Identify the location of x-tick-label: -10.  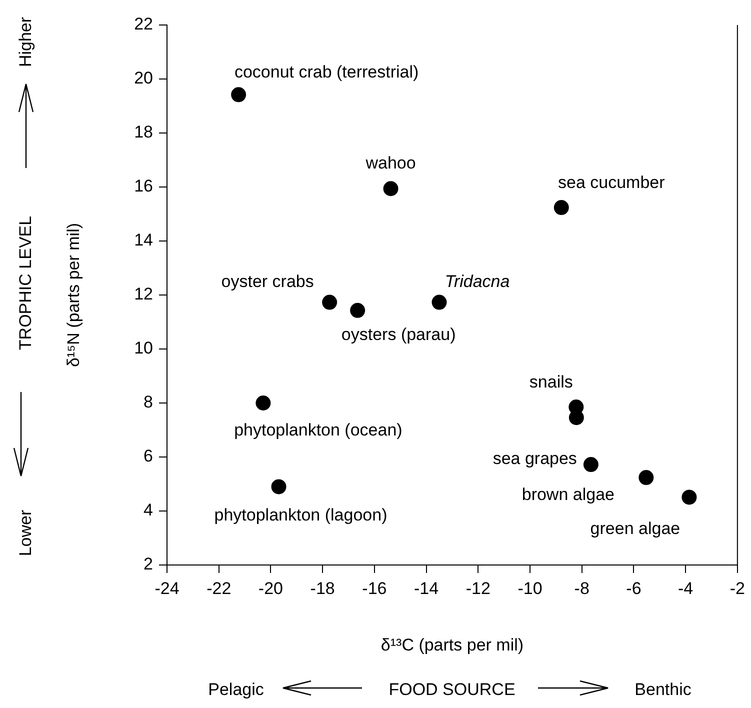
(530, 588).